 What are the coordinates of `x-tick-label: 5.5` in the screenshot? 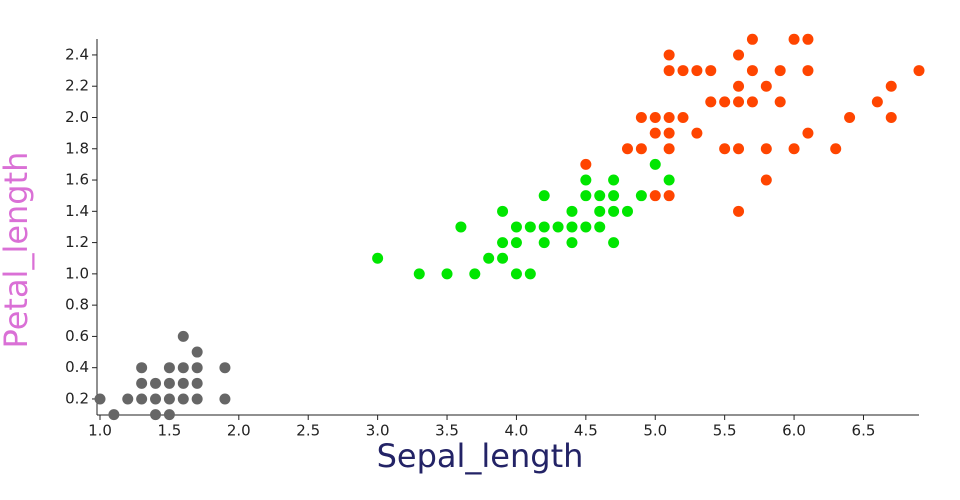 It's located at (725, 431).